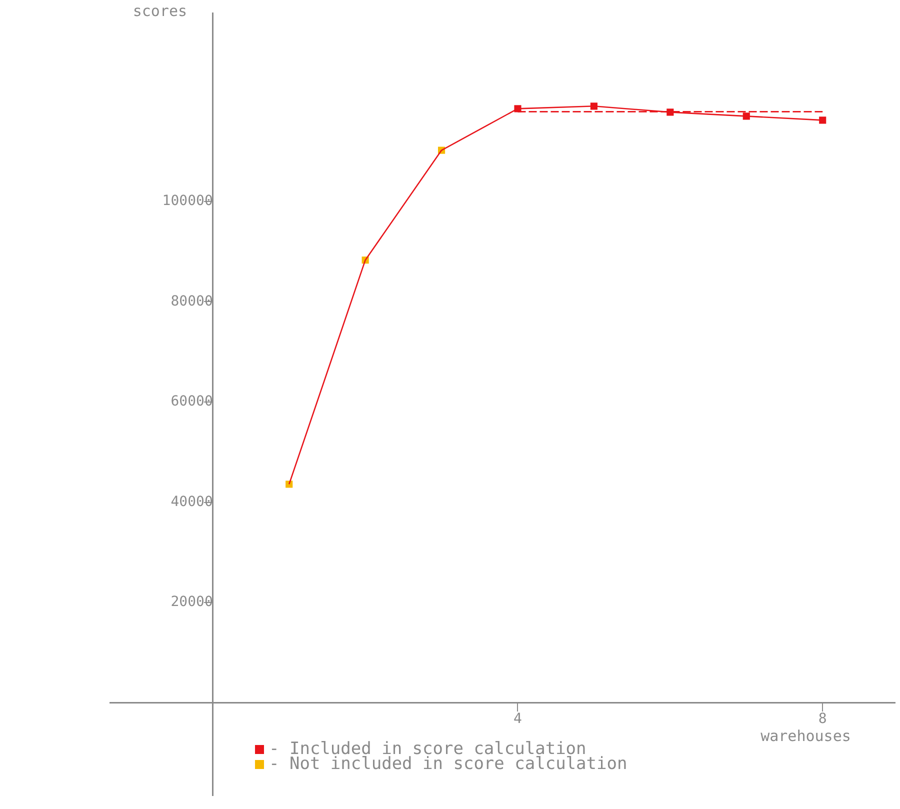 Image resolution: width=900 pixels, height=809 pixels. Describe the element at coordinates (191, 502) in the screenshot. I see `y-tick-label: 40000` at that location.